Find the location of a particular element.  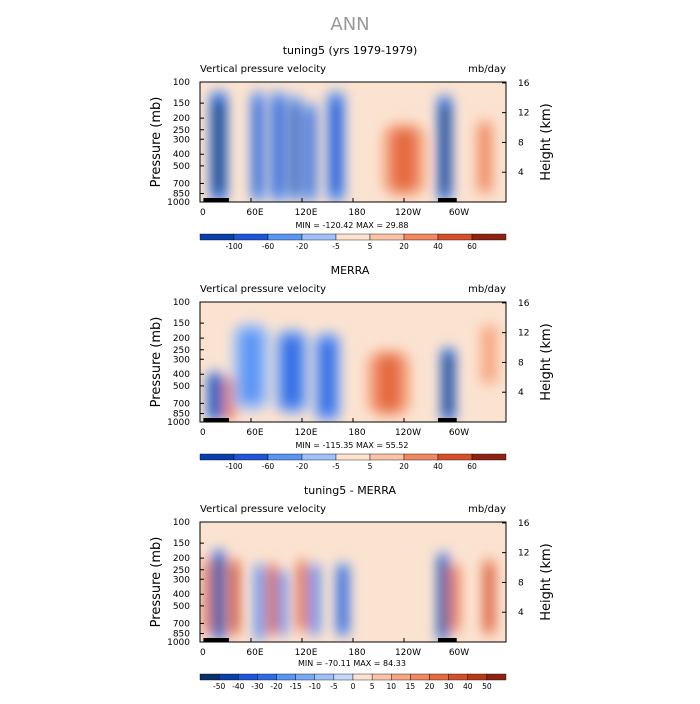

x-tick-label: 120W is located at coordinates (408, 433).